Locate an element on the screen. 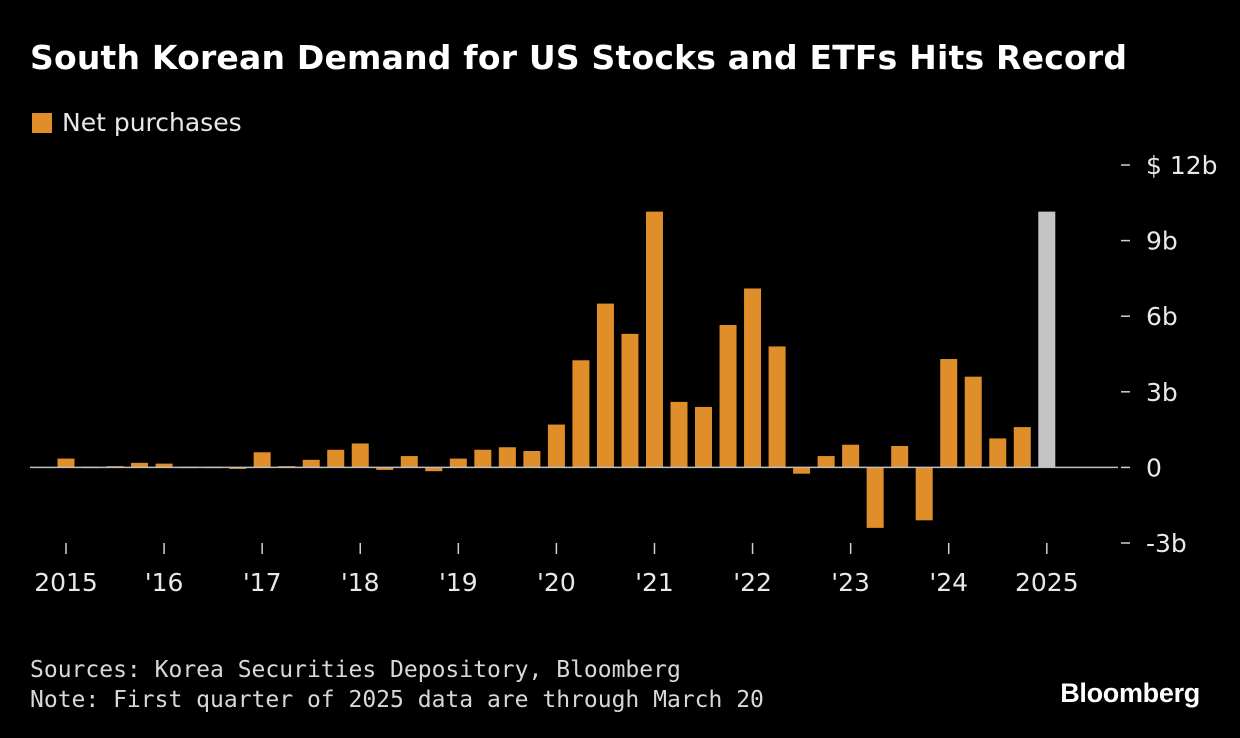 The image size is (1240, 738). x-tick-label: '18 is located at coordinates (360, 582).